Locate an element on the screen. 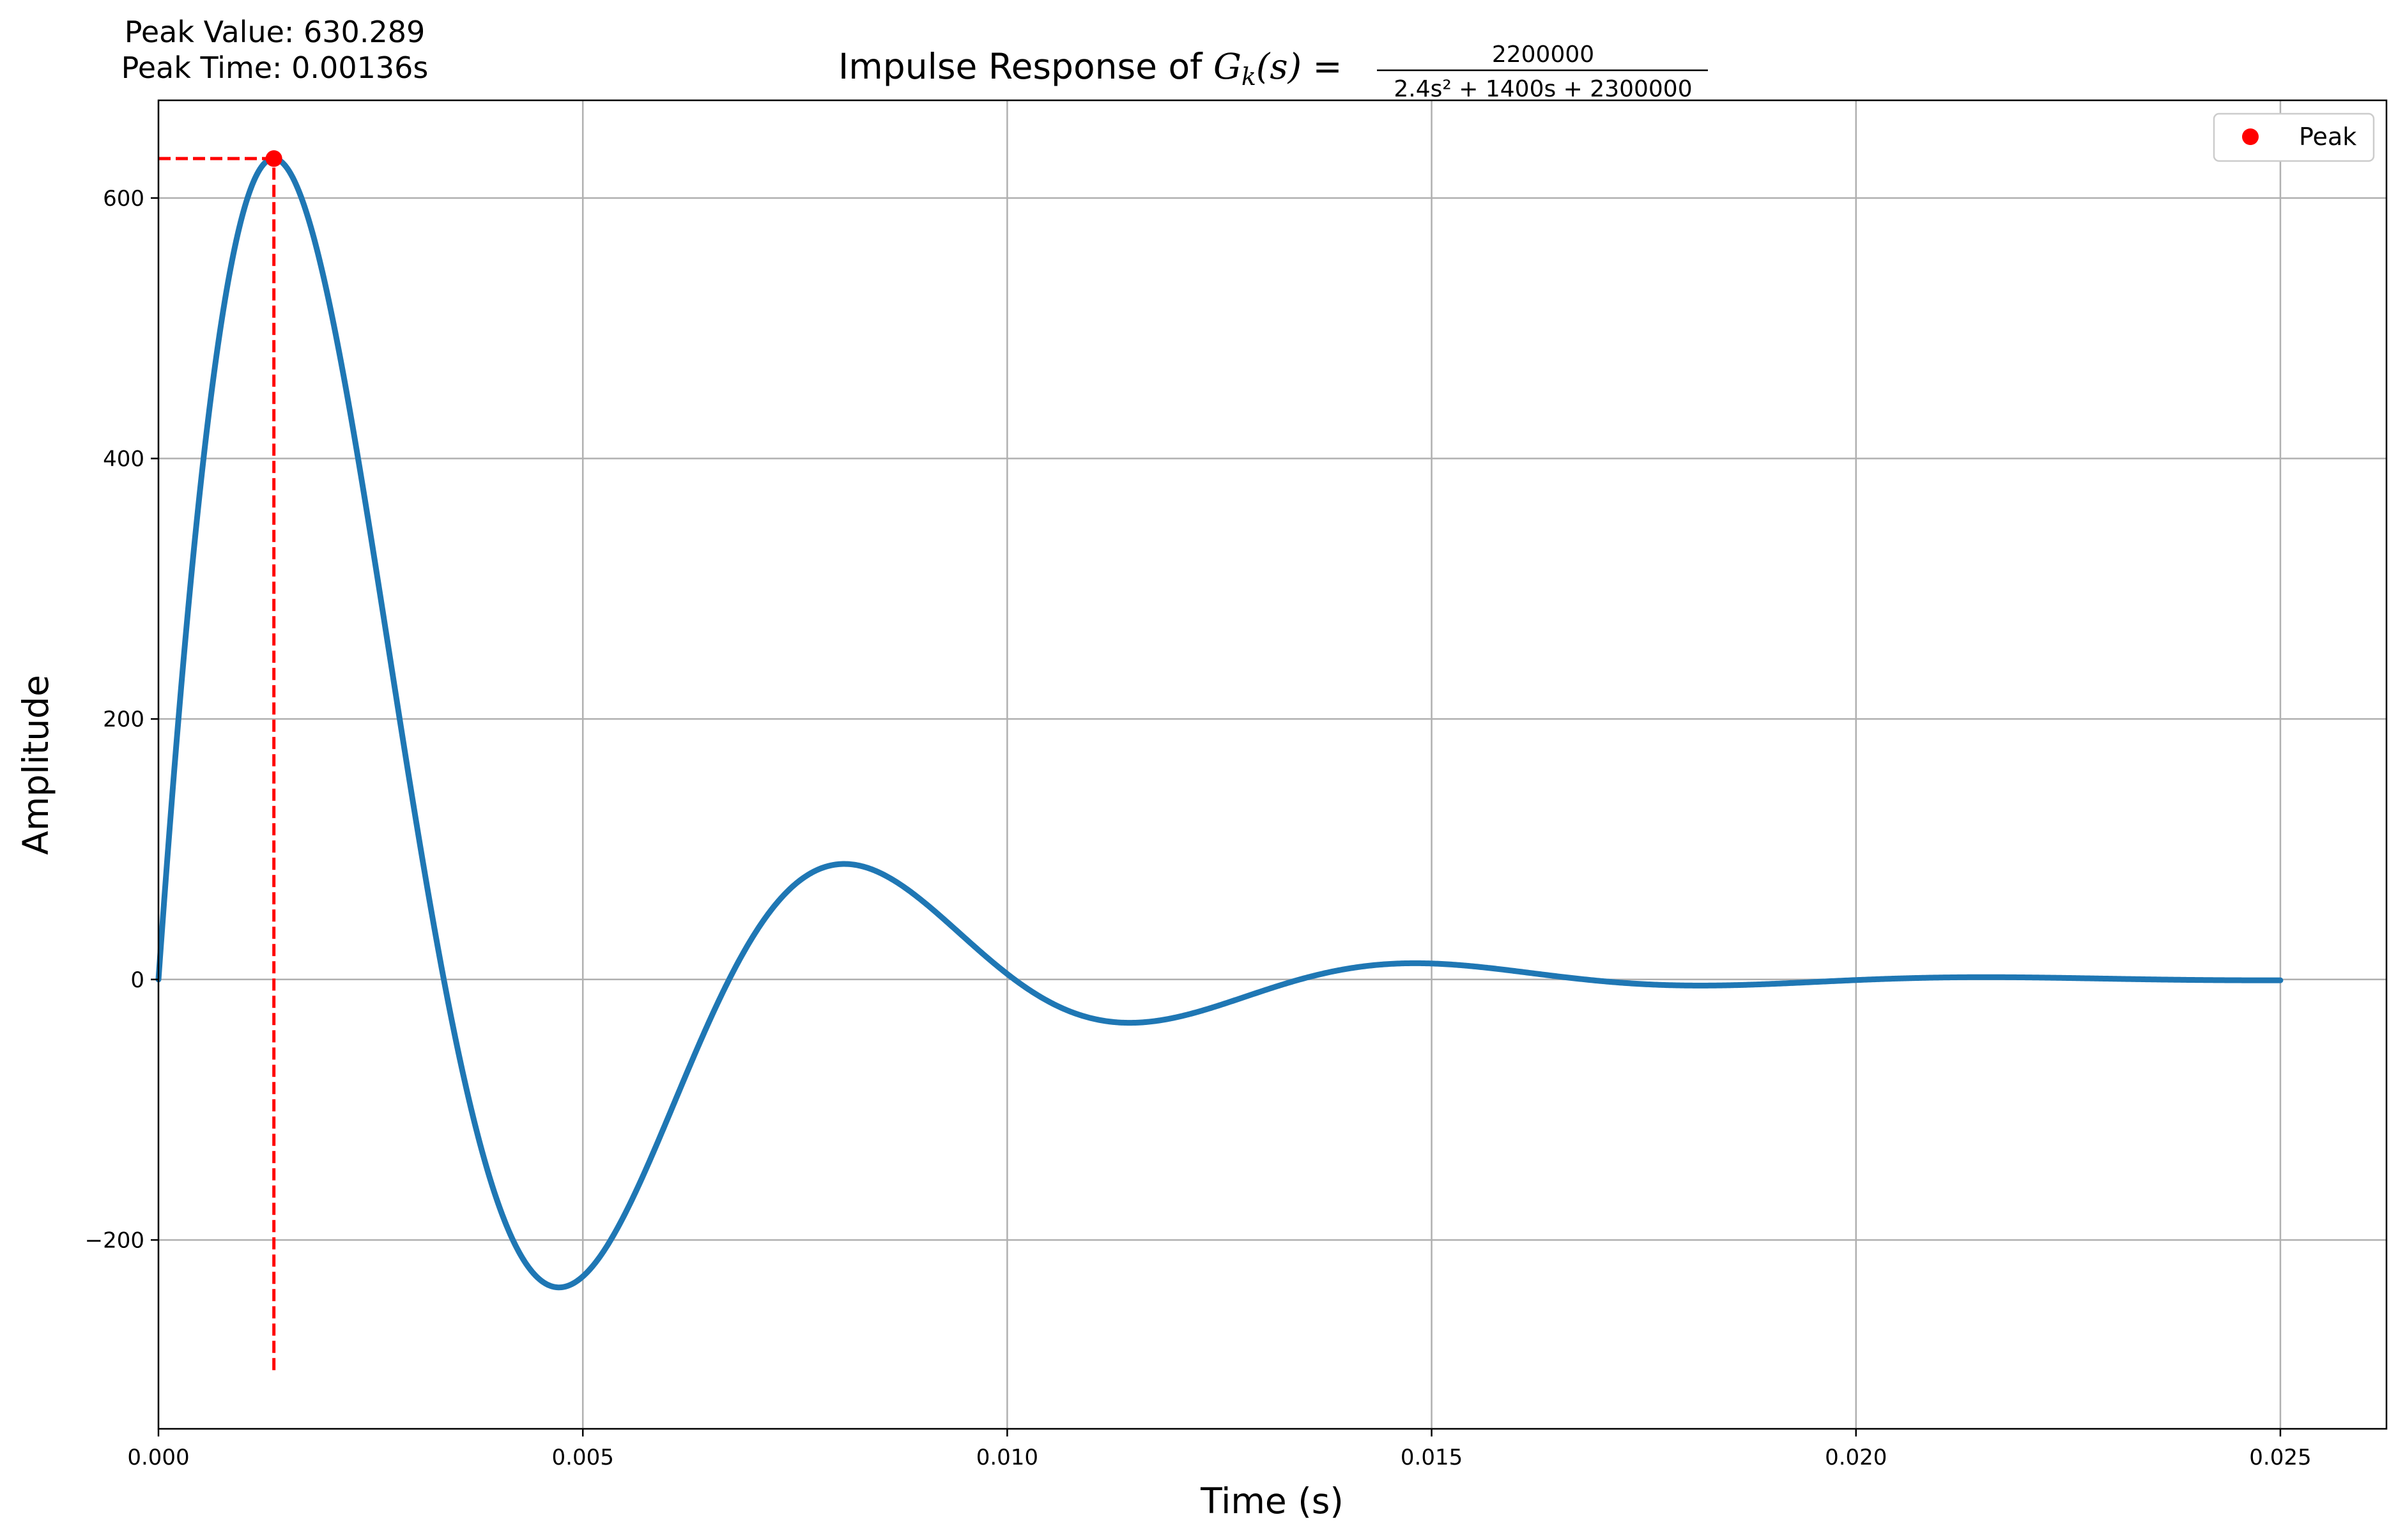  x-tick-label: 0.025 is located at coordinates (2280, 1457).